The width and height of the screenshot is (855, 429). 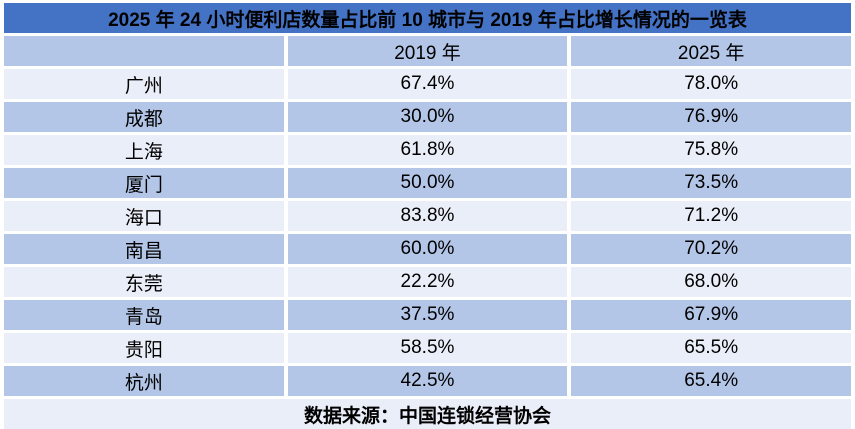 What do you see at coordinates (144, 51) in the screenshot?
I see `header-cell-city` at bounding box center [144, 51].